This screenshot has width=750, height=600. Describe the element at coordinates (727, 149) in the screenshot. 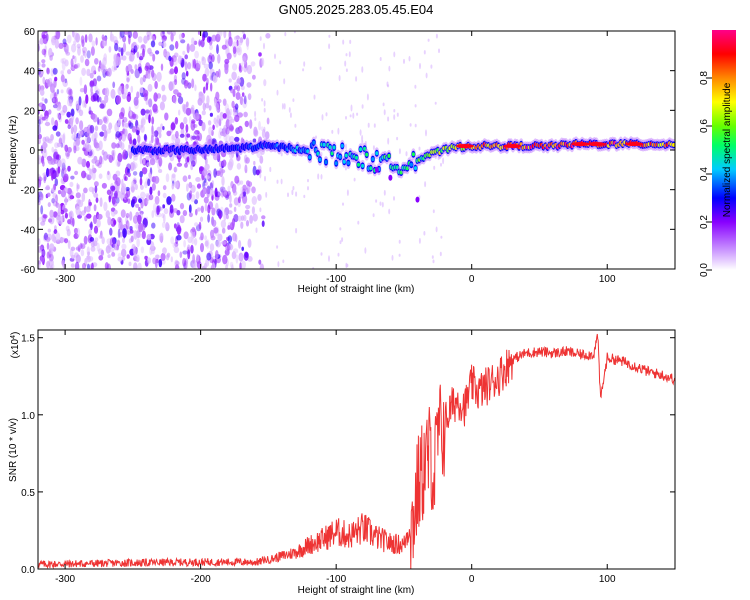

I see `colorbar-label: Normalized spectral amplitude` at that location.